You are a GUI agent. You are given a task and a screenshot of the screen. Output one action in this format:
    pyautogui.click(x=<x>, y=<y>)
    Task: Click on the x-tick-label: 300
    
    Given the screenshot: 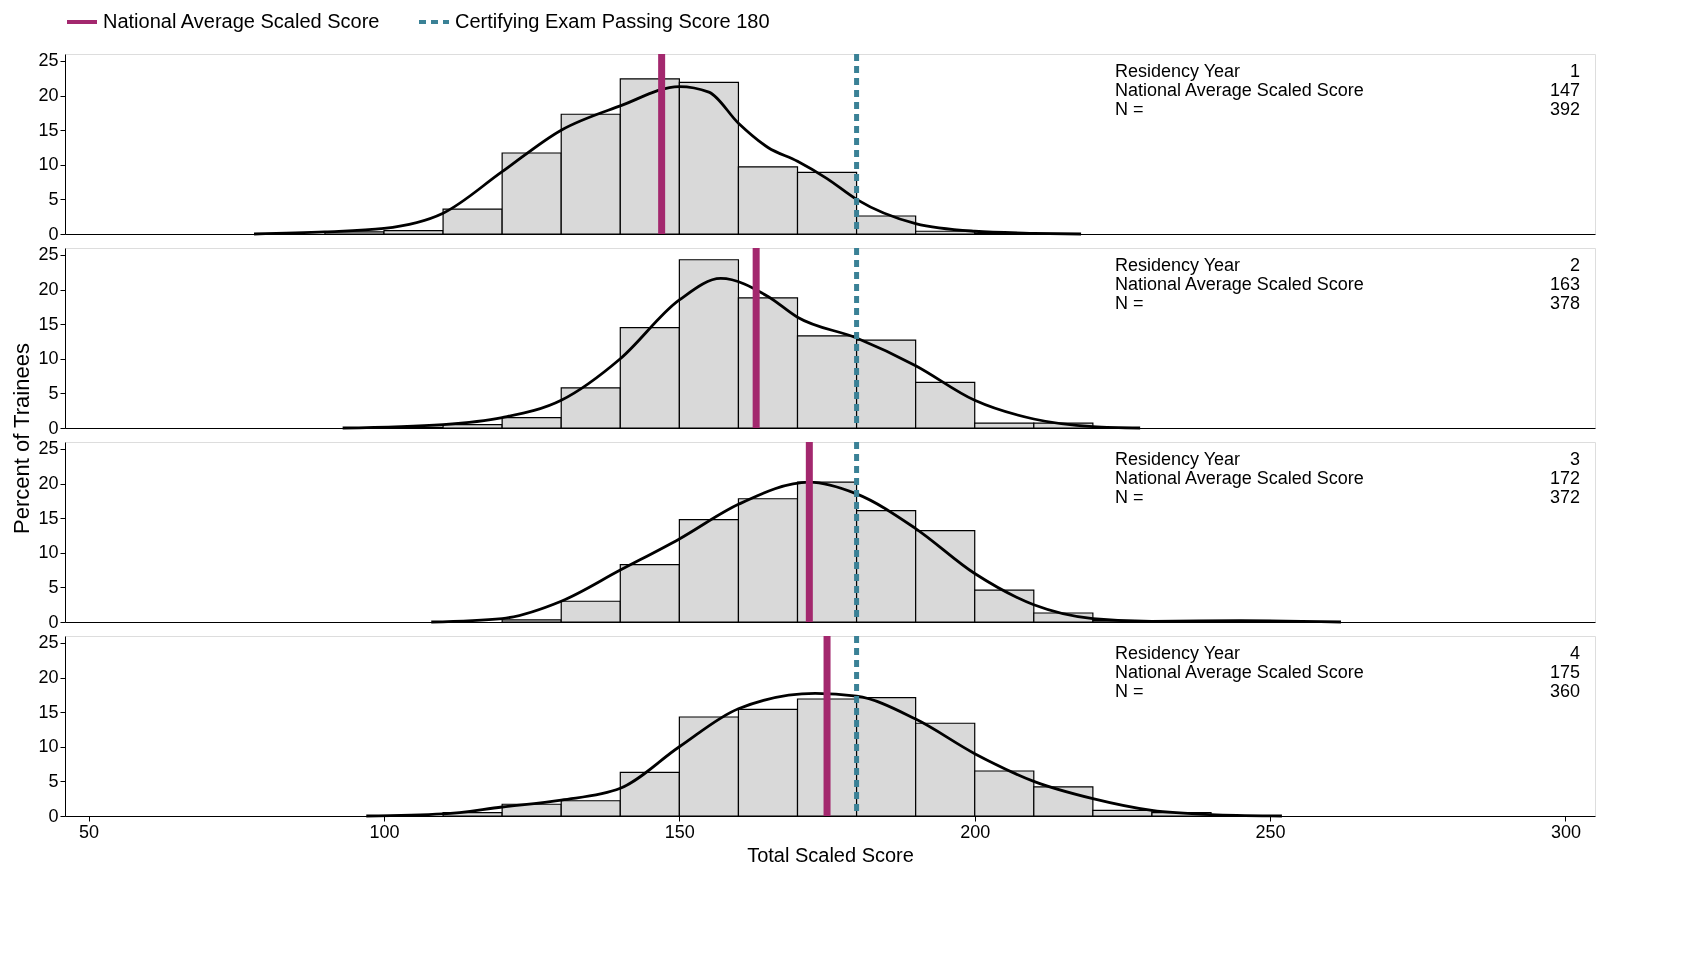 What is the action you would take?
    pyautogui.click(x=1565, y=831)
    